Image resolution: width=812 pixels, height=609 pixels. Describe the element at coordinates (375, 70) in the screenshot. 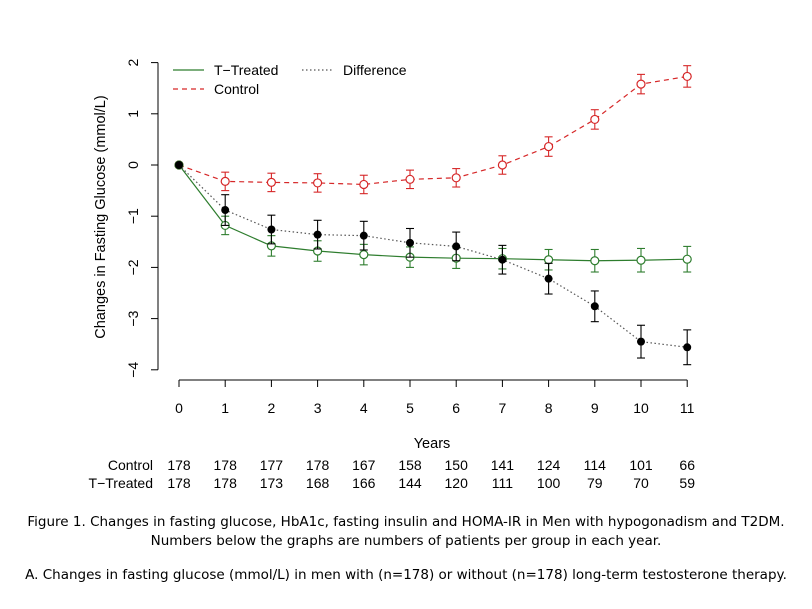

I see `legend-label: Difference` at that location.